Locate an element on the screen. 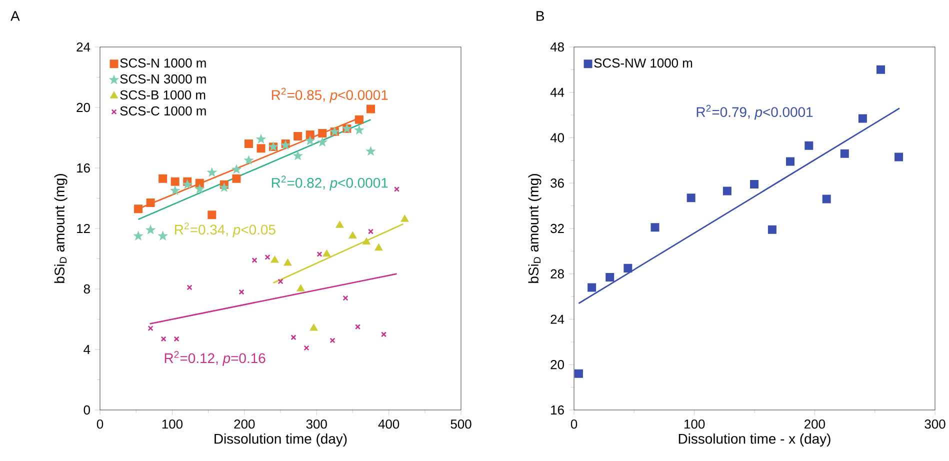  y-tick-label: 44 is located at coordinates (557, 92).